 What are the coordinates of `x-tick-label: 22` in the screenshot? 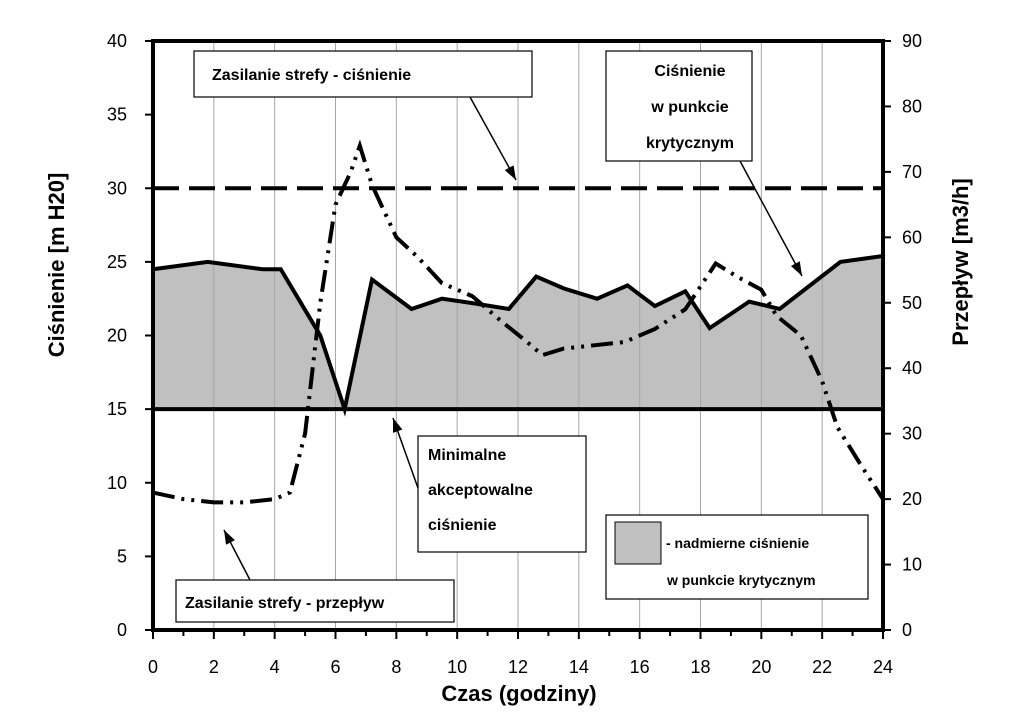 It's located at (822, 667).